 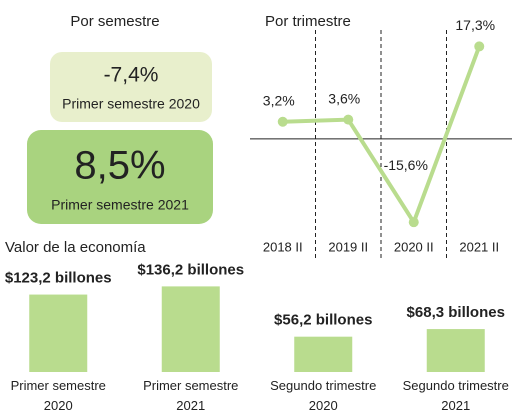 I want to click on value-label: $68,3 billones, so click(x=456, y=312).